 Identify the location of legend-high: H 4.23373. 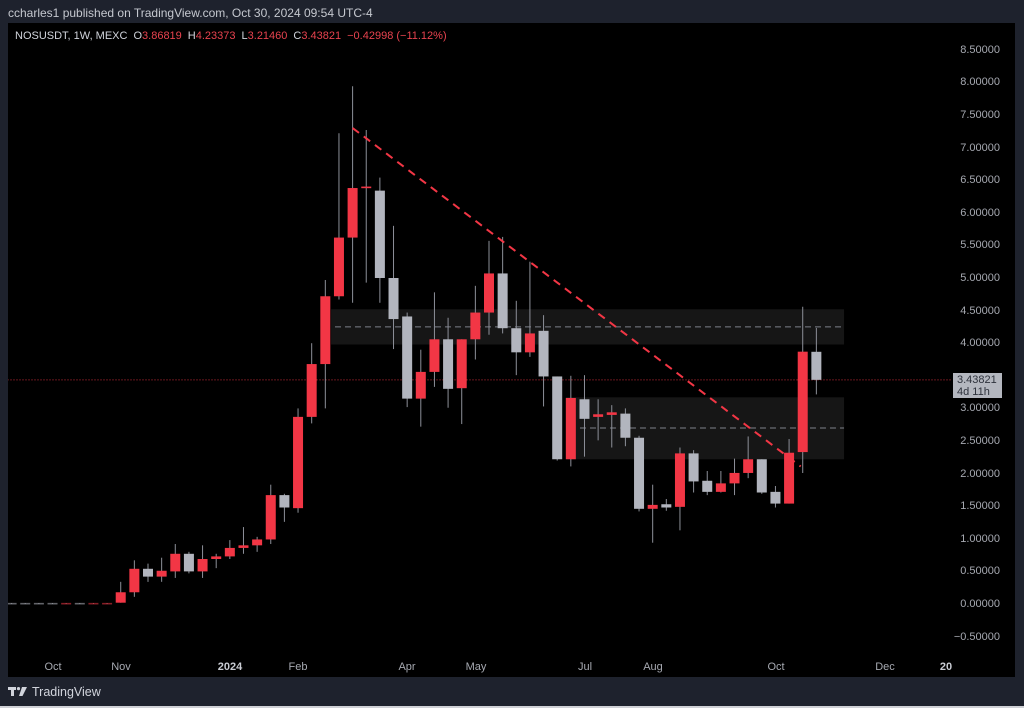
(212, 36).